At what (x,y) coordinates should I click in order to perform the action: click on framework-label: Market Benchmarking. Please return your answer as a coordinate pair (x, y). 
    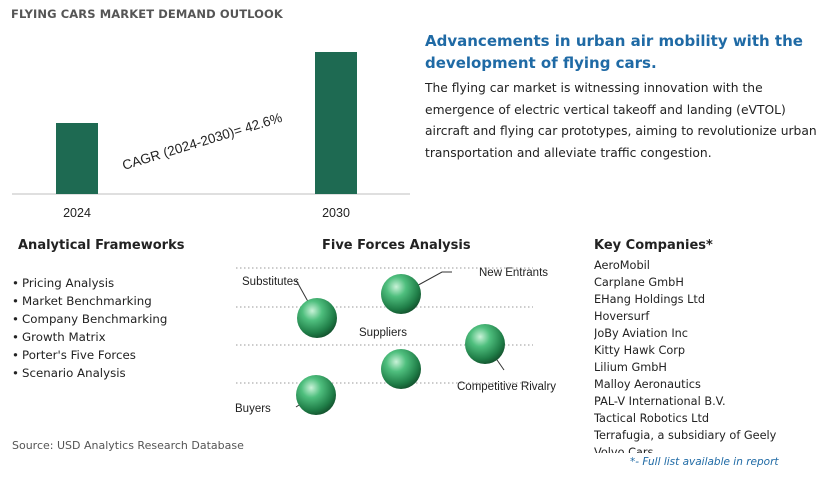
    Looking at the image, I should click on (87, 301).